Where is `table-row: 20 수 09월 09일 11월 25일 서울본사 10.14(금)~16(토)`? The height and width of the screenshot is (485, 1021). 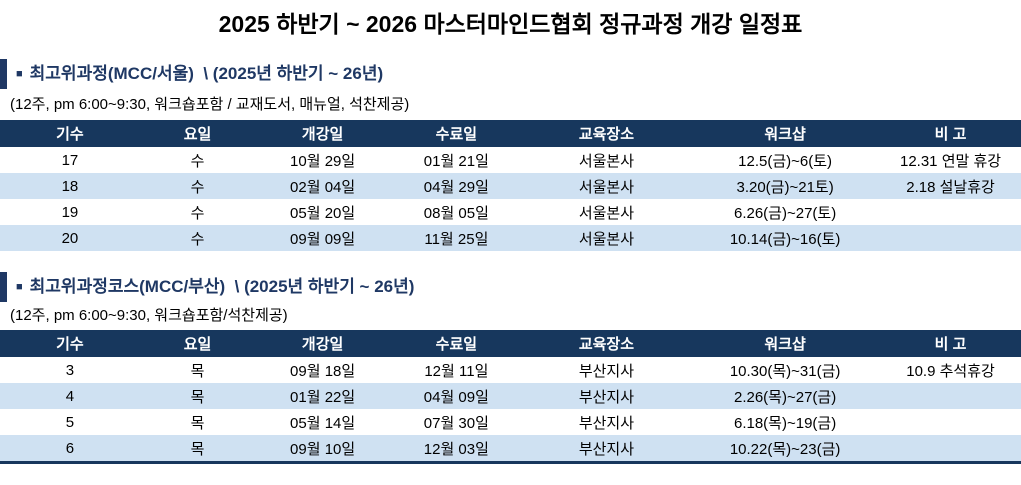 table-row: 20 수 09월 09일 11월 25일 서울본사 10.14(금)~16(토) is located at coordinates (510, 238).